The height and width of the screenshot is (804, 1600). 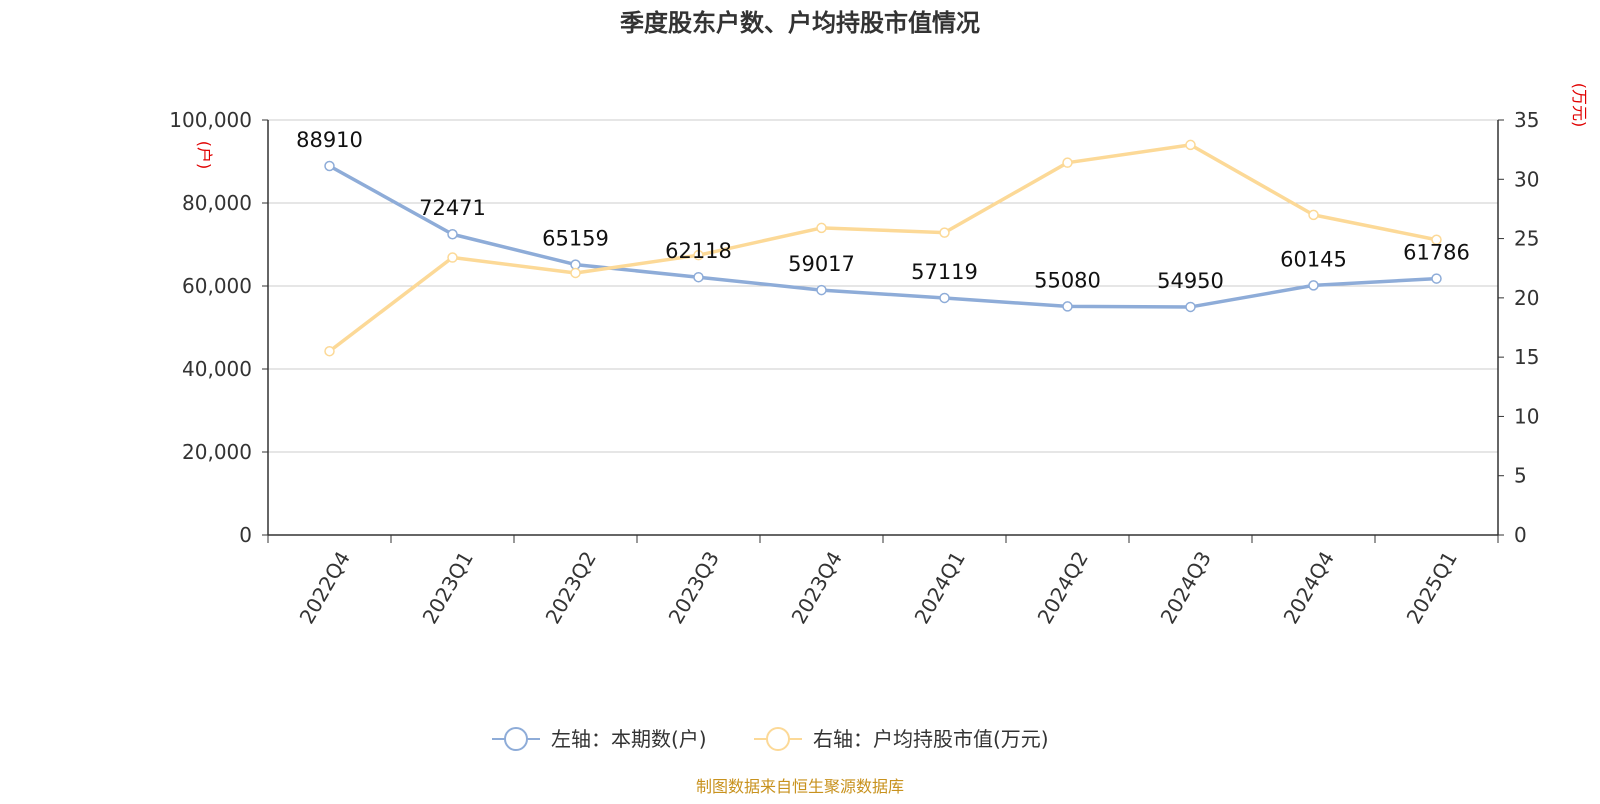 I want to click on right-axis-tick-label: 30, so click(x=1526, y=179).